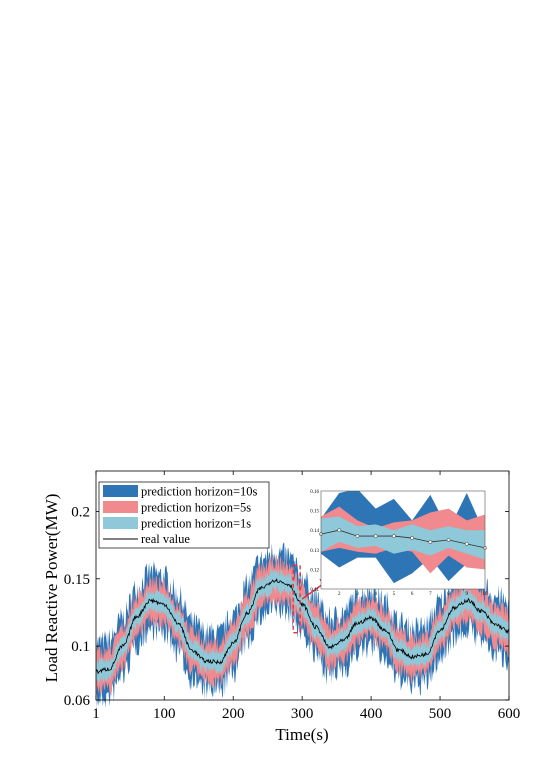 This screenshot has width=554, height=783. I want to click on inset-x-tick-label: 5, so click(394, 594).